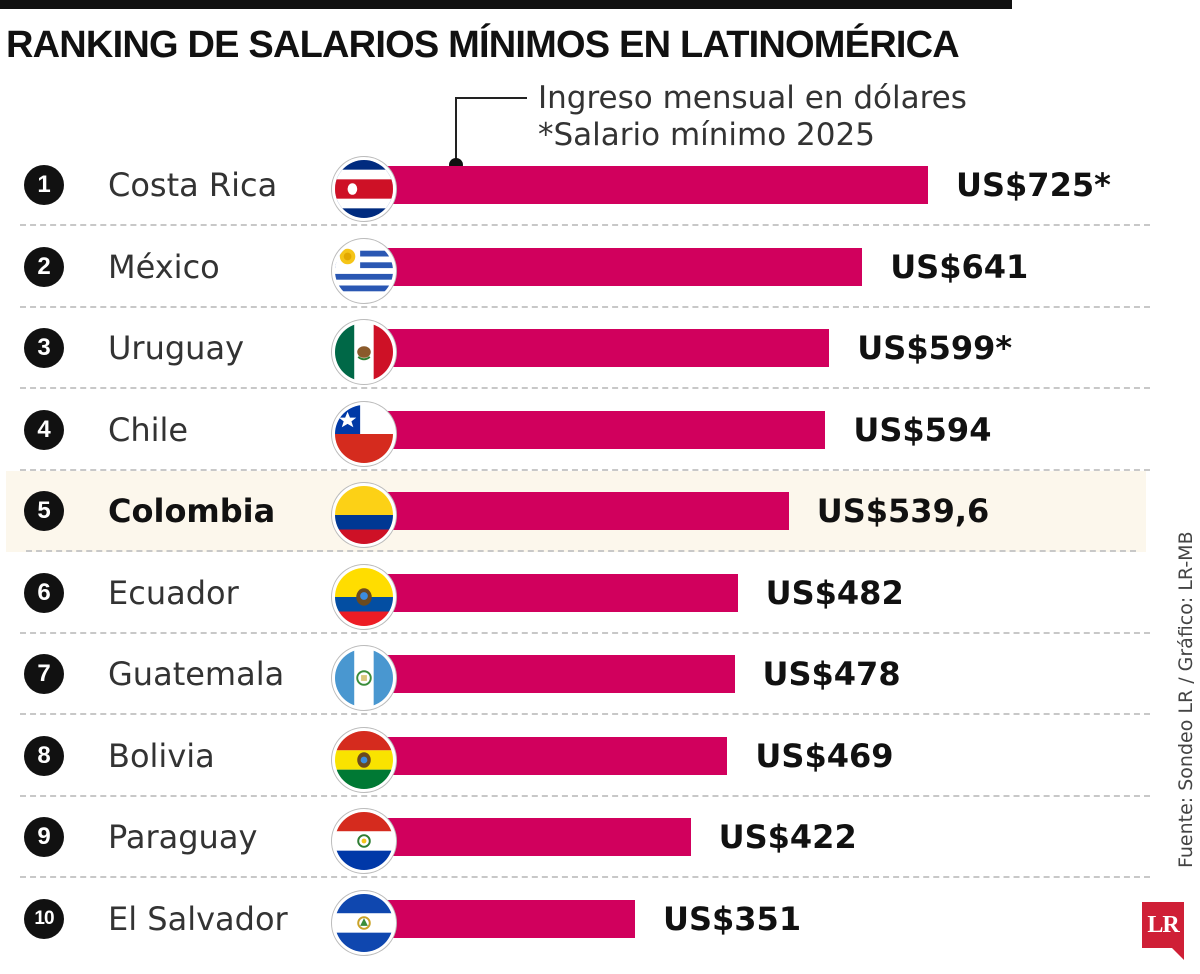 This screenshot has width=1200, height=974. What do you see at coordinates (44, 348) in the screenshot?
I see `rank-badge: 3` at bounding box center [44, 348].